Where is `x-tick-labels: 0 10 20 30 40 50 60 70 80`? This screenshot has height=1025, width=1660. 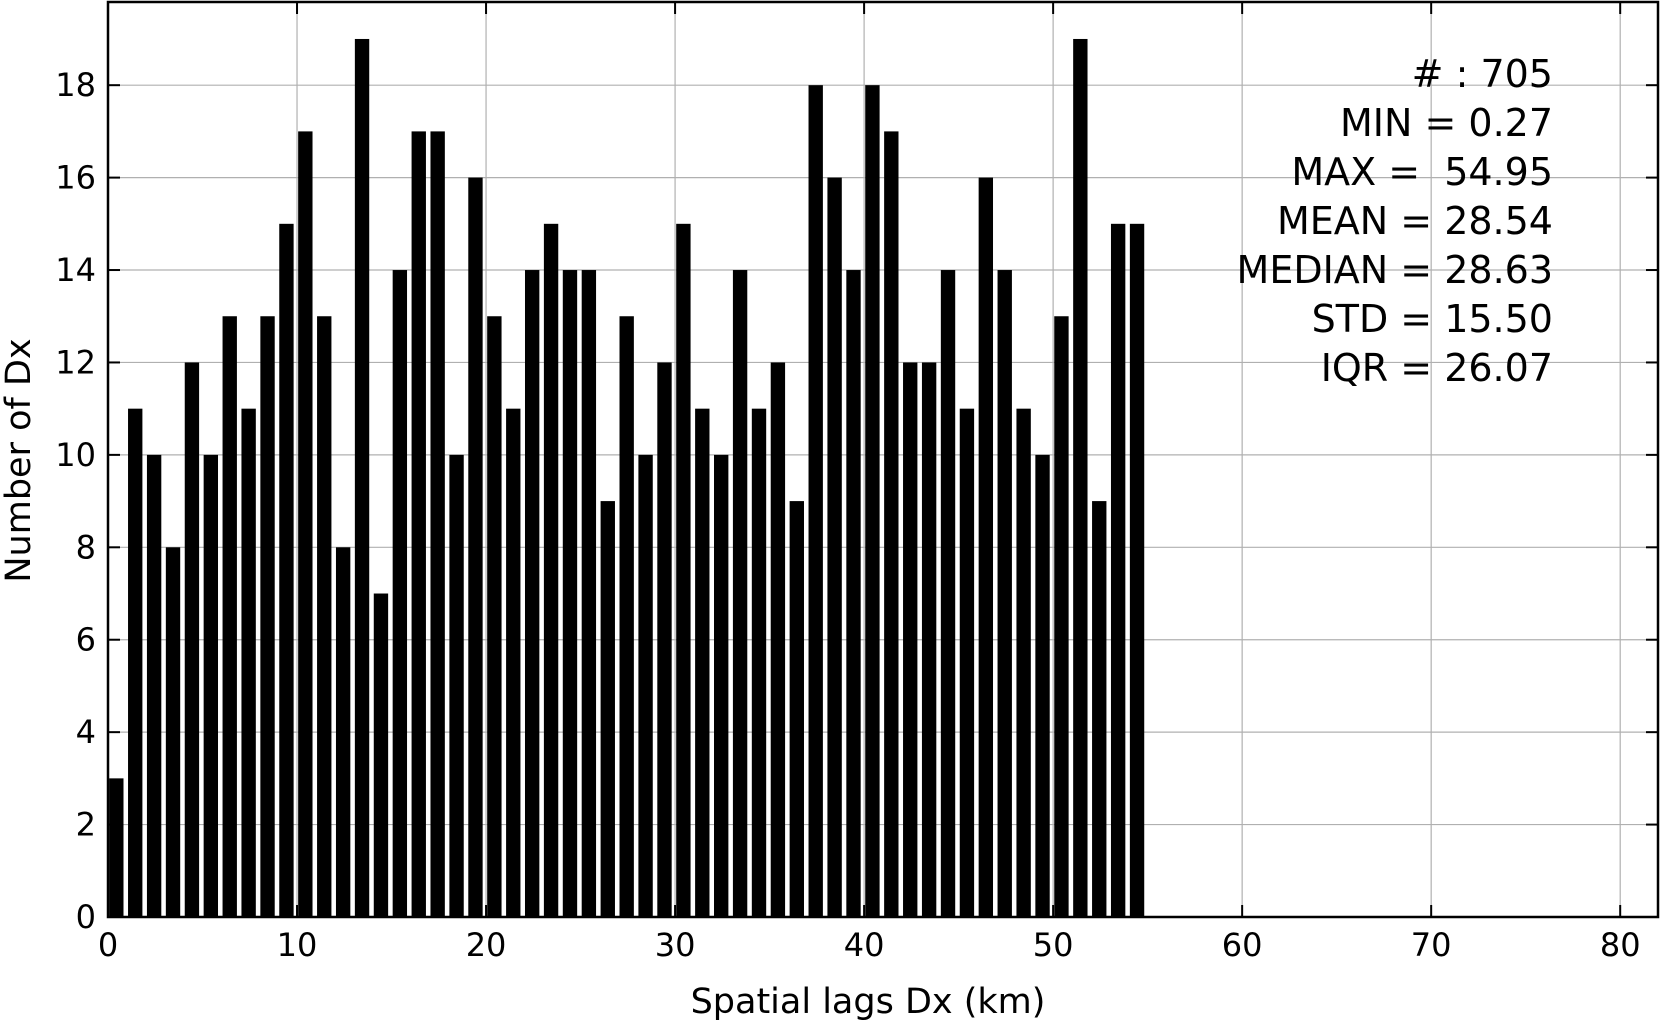
x-tick-labels: 0 10 20 30 40 50 60 70 80 is located at coordinates (869, 945).